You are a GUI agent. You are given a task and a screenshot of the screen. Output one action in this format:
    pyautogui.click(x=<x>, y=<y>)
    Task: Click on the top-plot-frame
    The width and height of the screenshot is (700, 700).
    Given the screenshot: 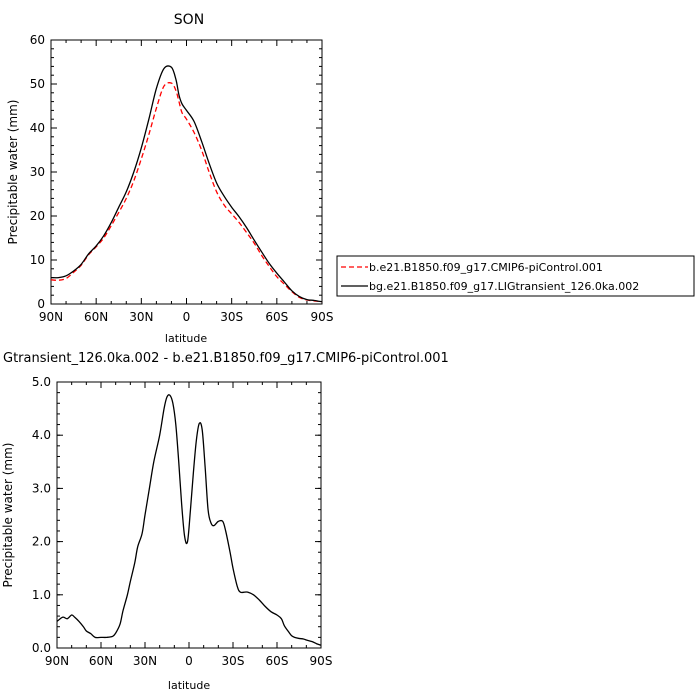 What is the action you would take?
    pyautogui.click(x=186, y=172)
    